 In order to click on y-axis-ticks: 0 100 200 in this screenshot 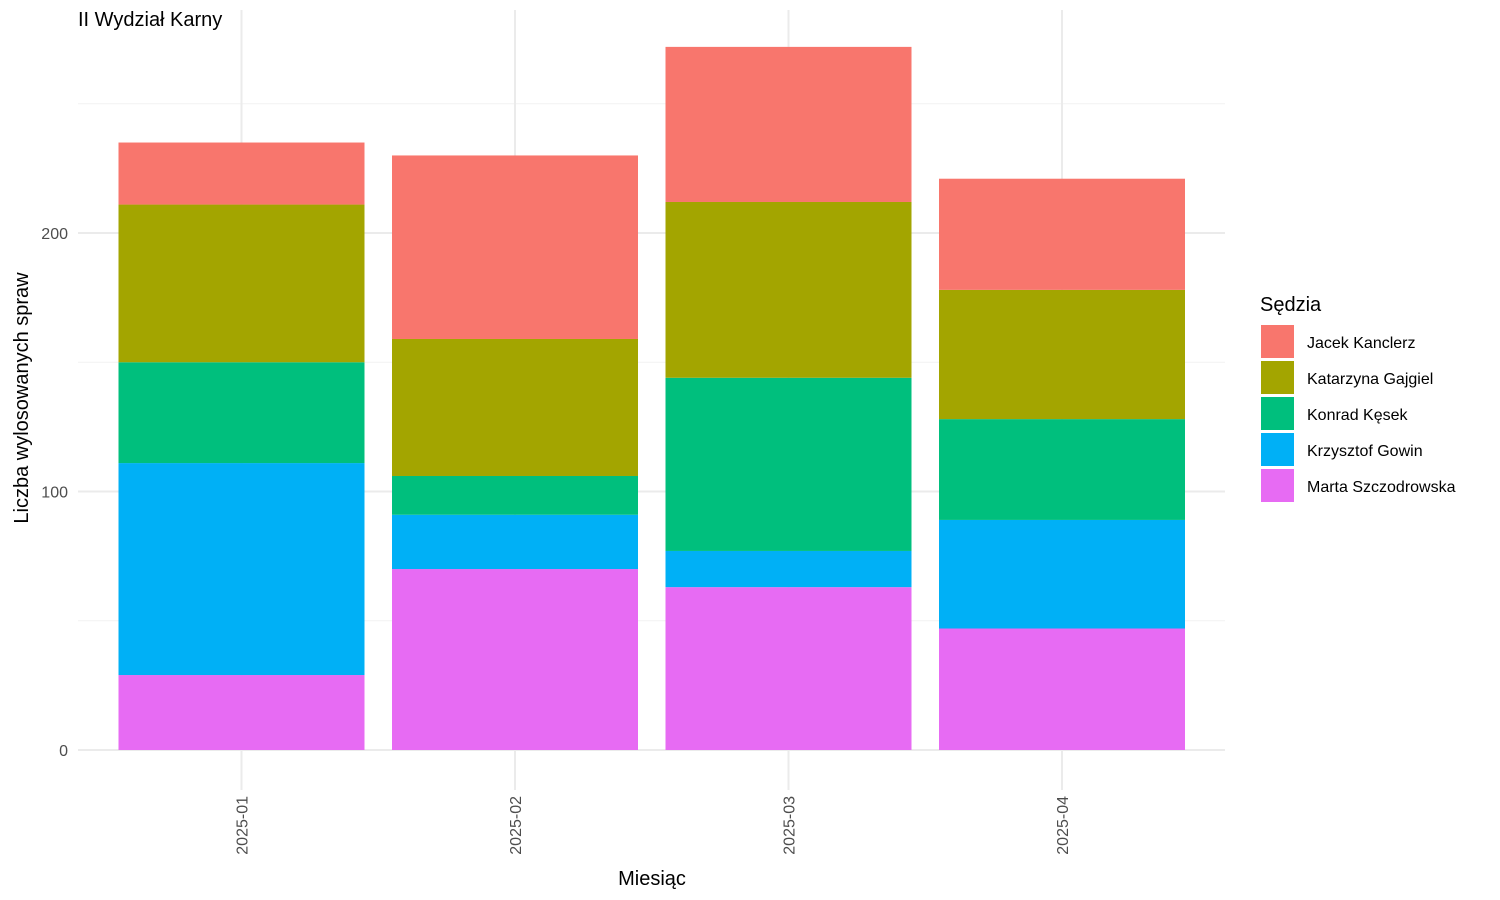, I will do `click(54, 493)`.